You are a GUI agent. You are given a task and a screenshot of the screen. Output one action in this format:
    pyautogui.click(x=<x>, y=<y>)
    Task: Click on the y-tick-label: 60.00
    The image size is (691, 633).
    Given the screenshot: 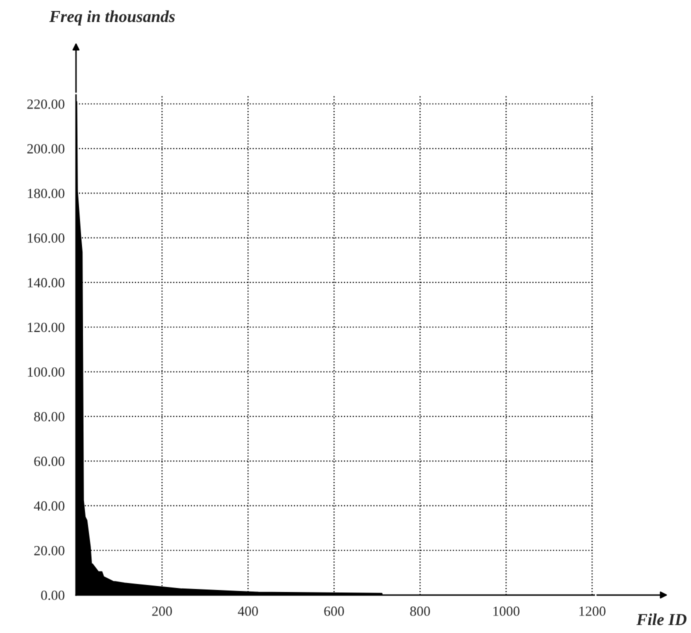 What is the action you would take?
    pyautogui.click(x=49, y=461)
    